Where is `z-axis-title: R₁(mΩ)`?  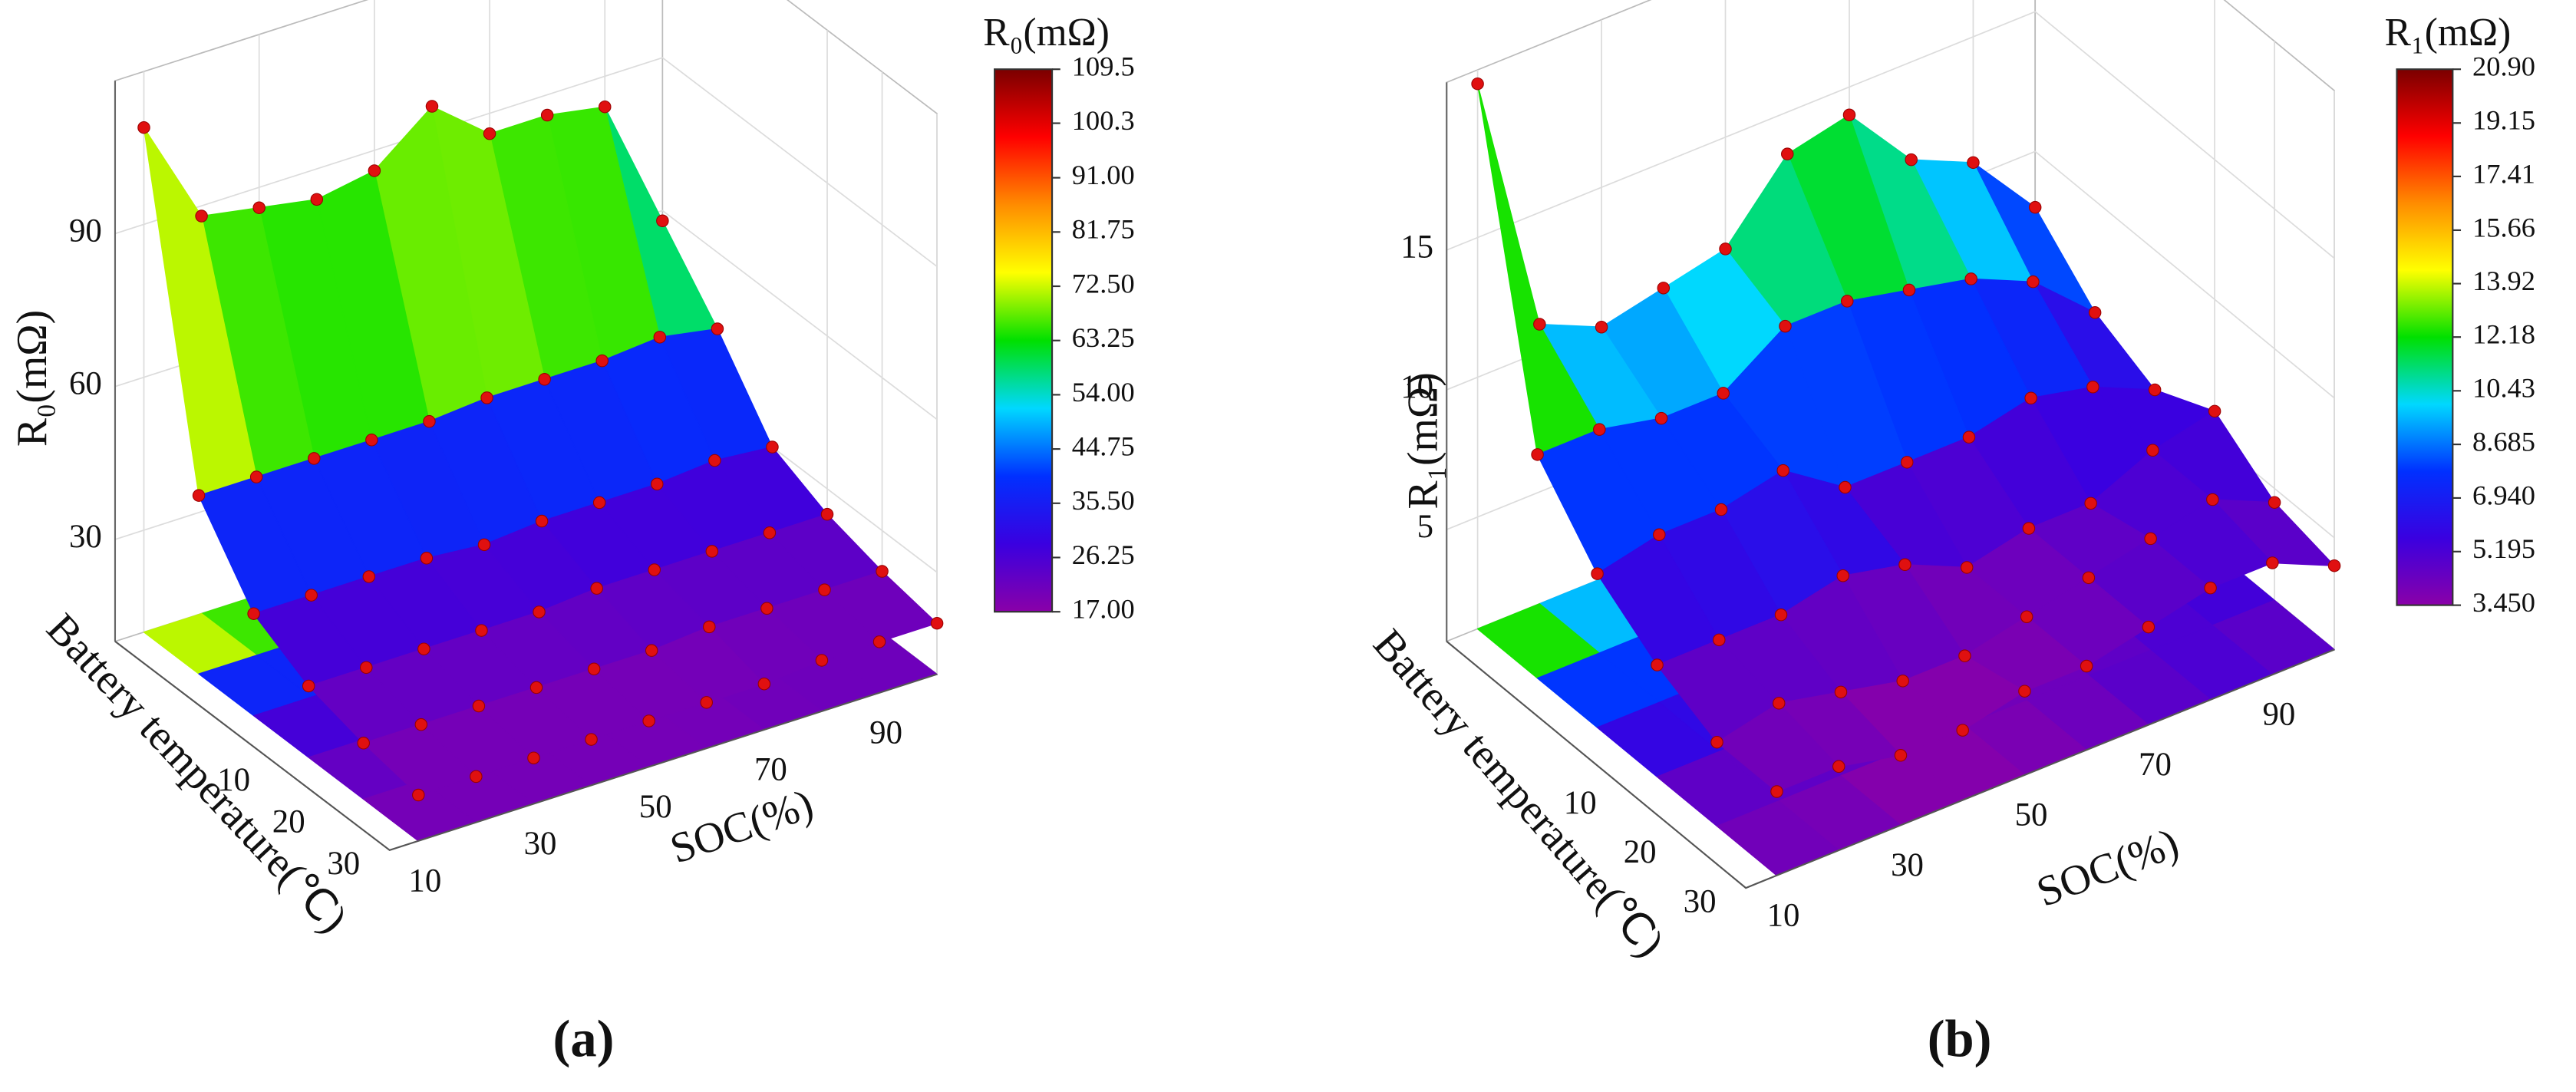 z-axis-title: R₁(mΩ) is located at coordinates (1422, 441).